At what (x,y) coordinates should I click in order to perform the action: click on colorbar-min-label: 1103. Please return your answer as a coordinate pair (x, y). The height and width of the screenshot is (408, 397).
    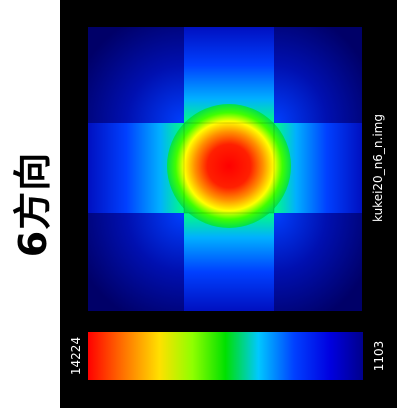
    Looking at the image, I should click on (379, 356).